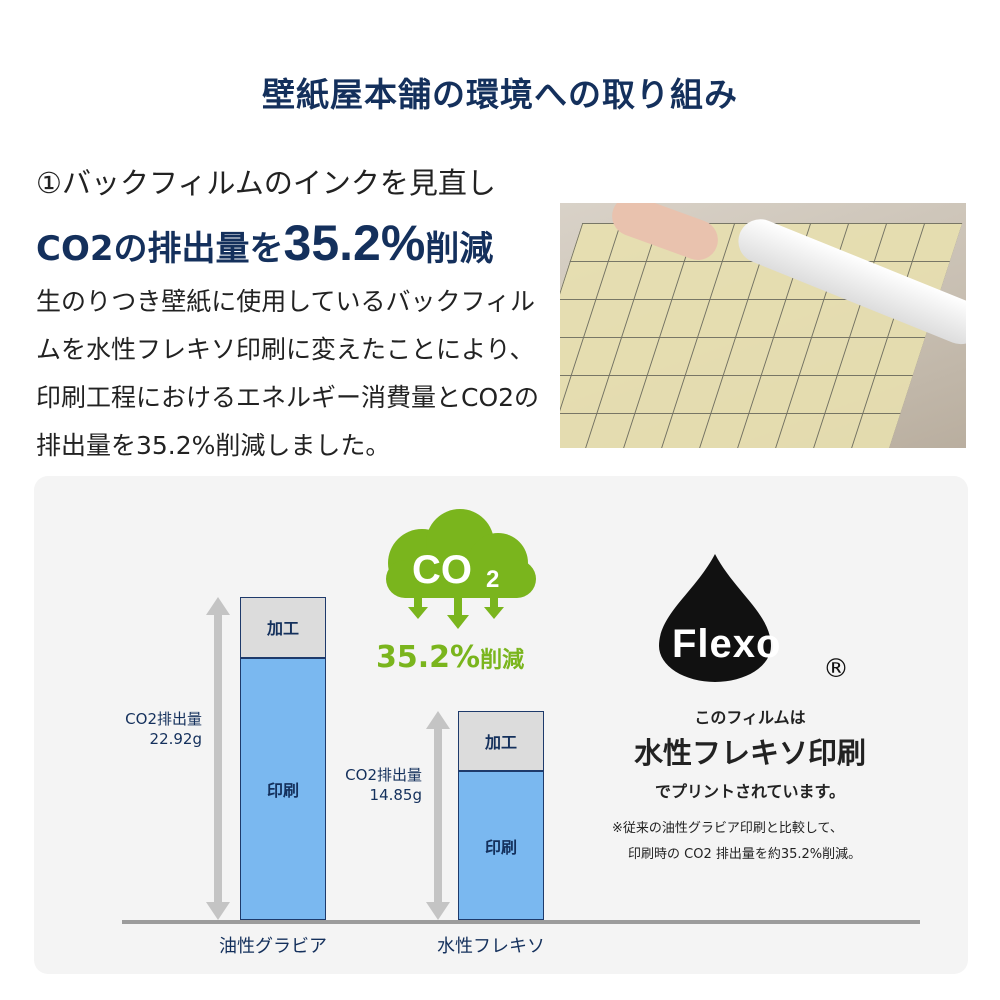 This screenshot has width=1000, height=1000. What do you see at coordinates (750, 717) in the screenshot?
I see `flexo-line1: このフィルムは` at bounding box center [750, 717].